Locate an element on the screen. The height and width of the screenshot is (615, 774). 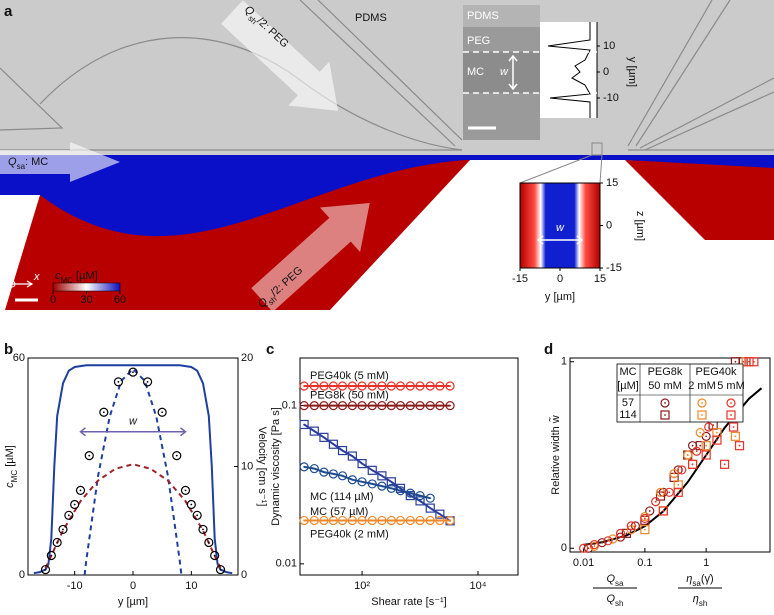
series-label: PEG40k (5 mM) is located at coordinates (349, 376).